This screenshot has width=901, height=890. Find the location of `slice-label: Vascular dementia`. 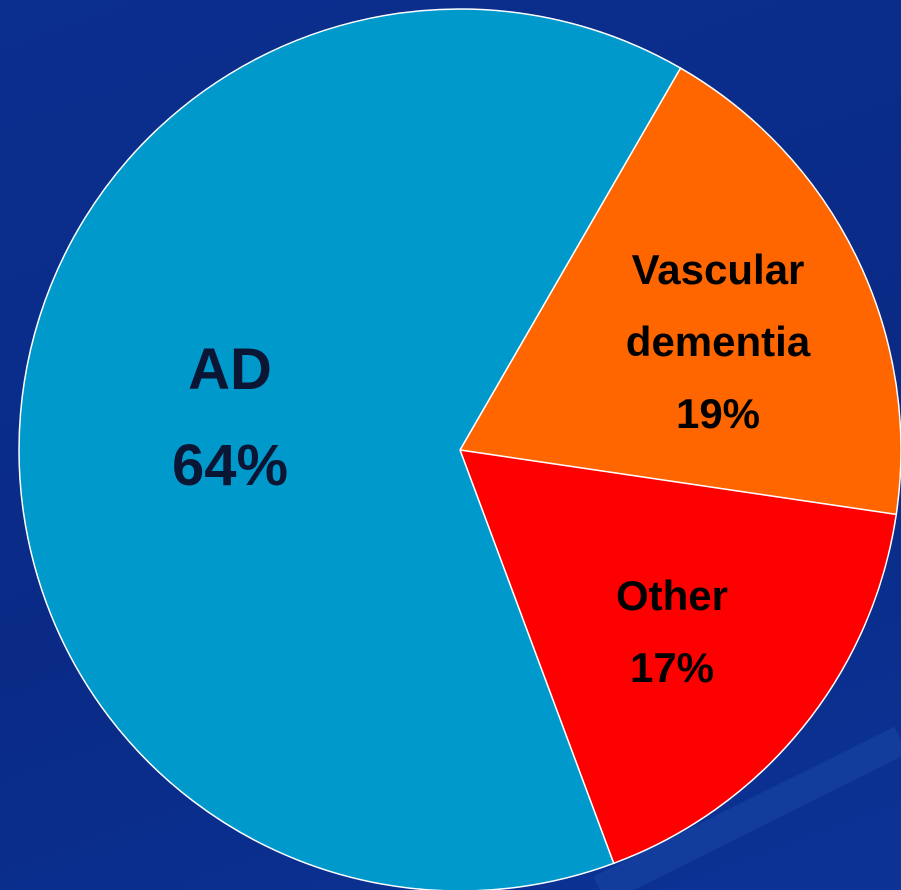

slice-label: Vascular dementia is located at coordinates (718, 305).